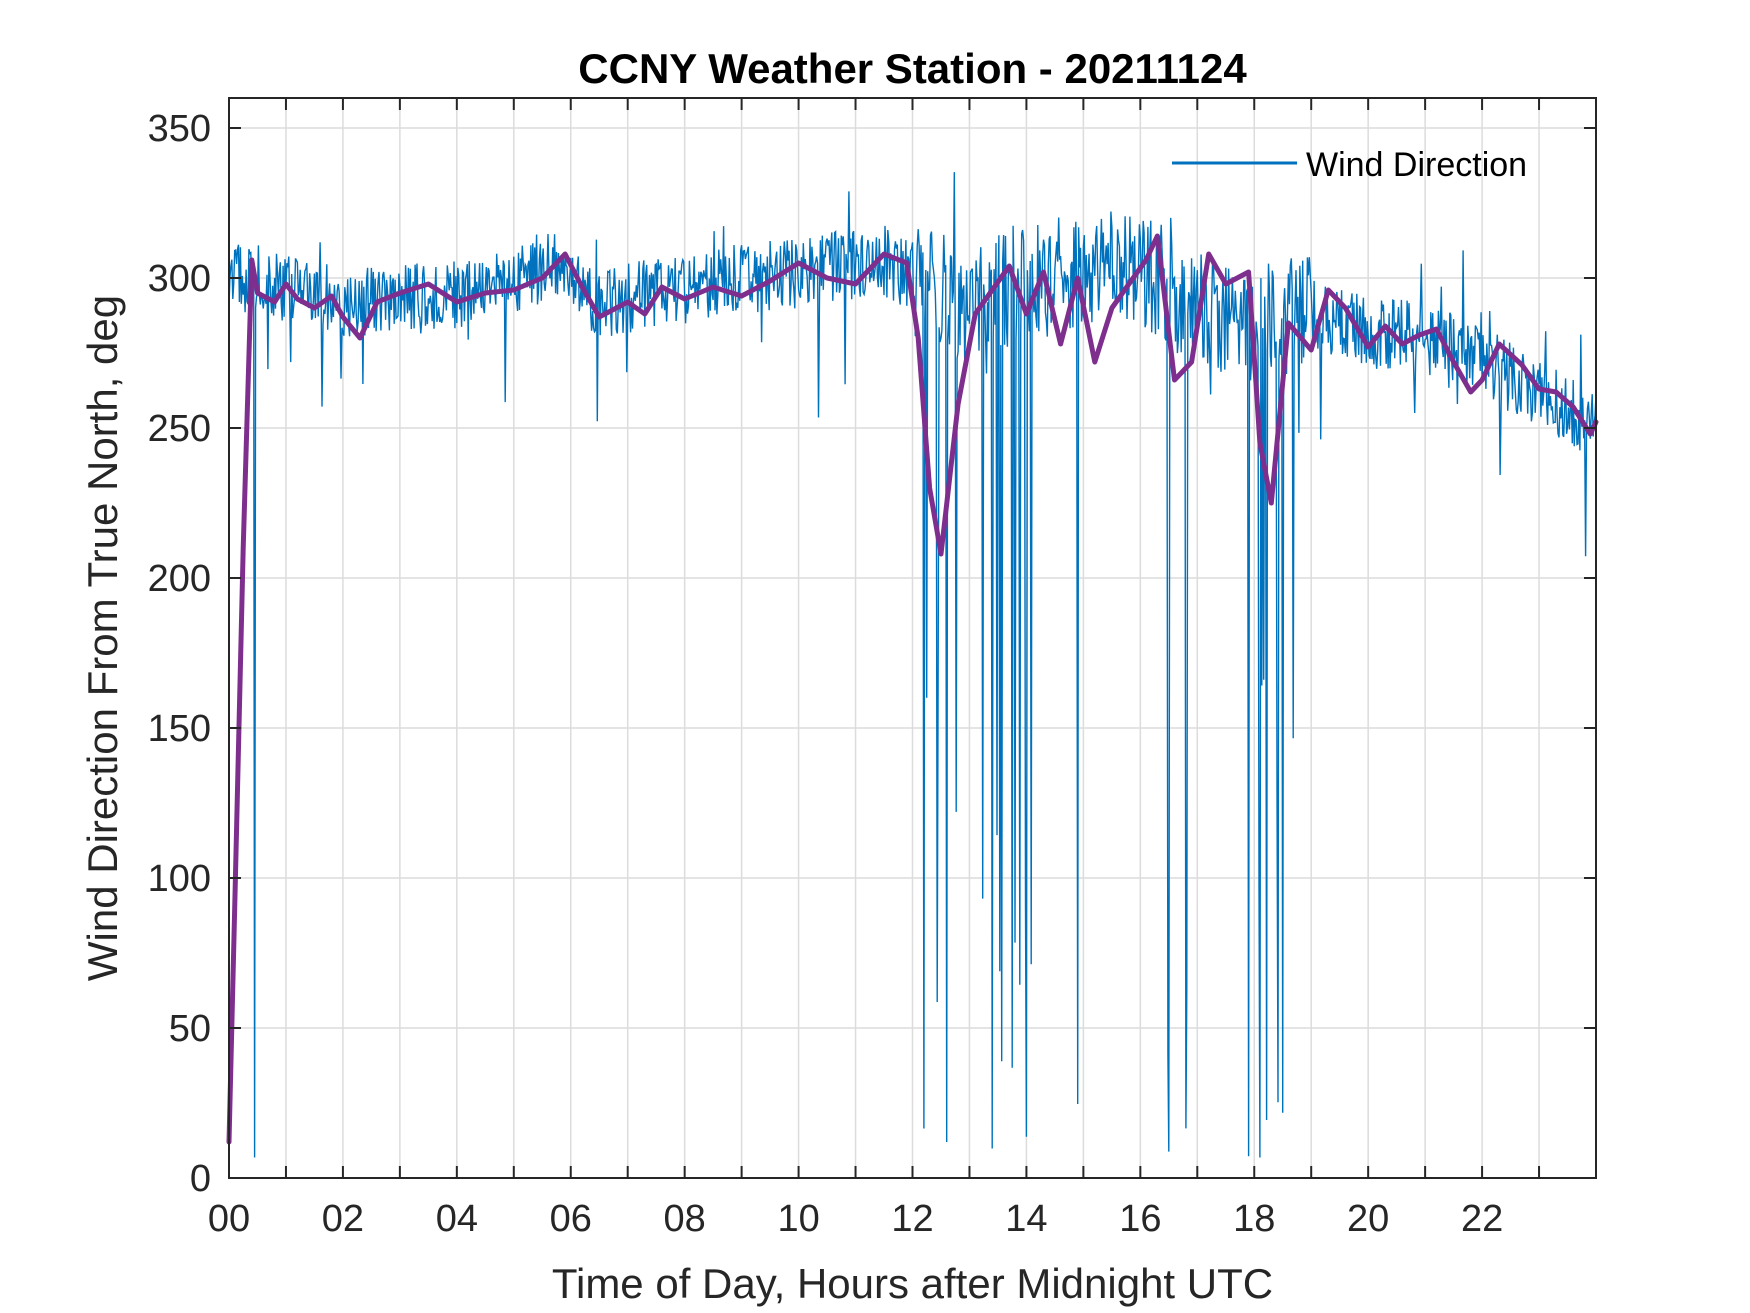  I want to click on x-tick-label: 08, so click(685, 1219).